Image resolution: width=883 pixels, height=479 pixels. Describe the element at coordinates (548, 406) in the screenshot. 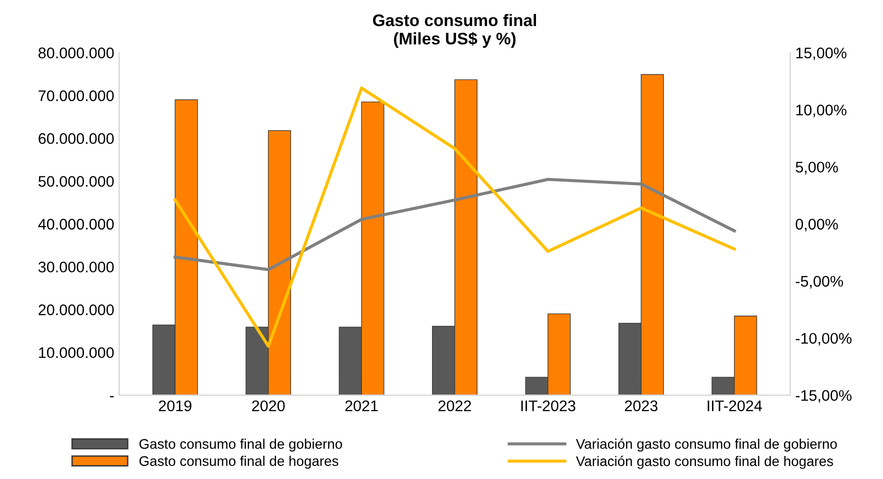

I see `x-tick-label: IIT-2023` at that location.